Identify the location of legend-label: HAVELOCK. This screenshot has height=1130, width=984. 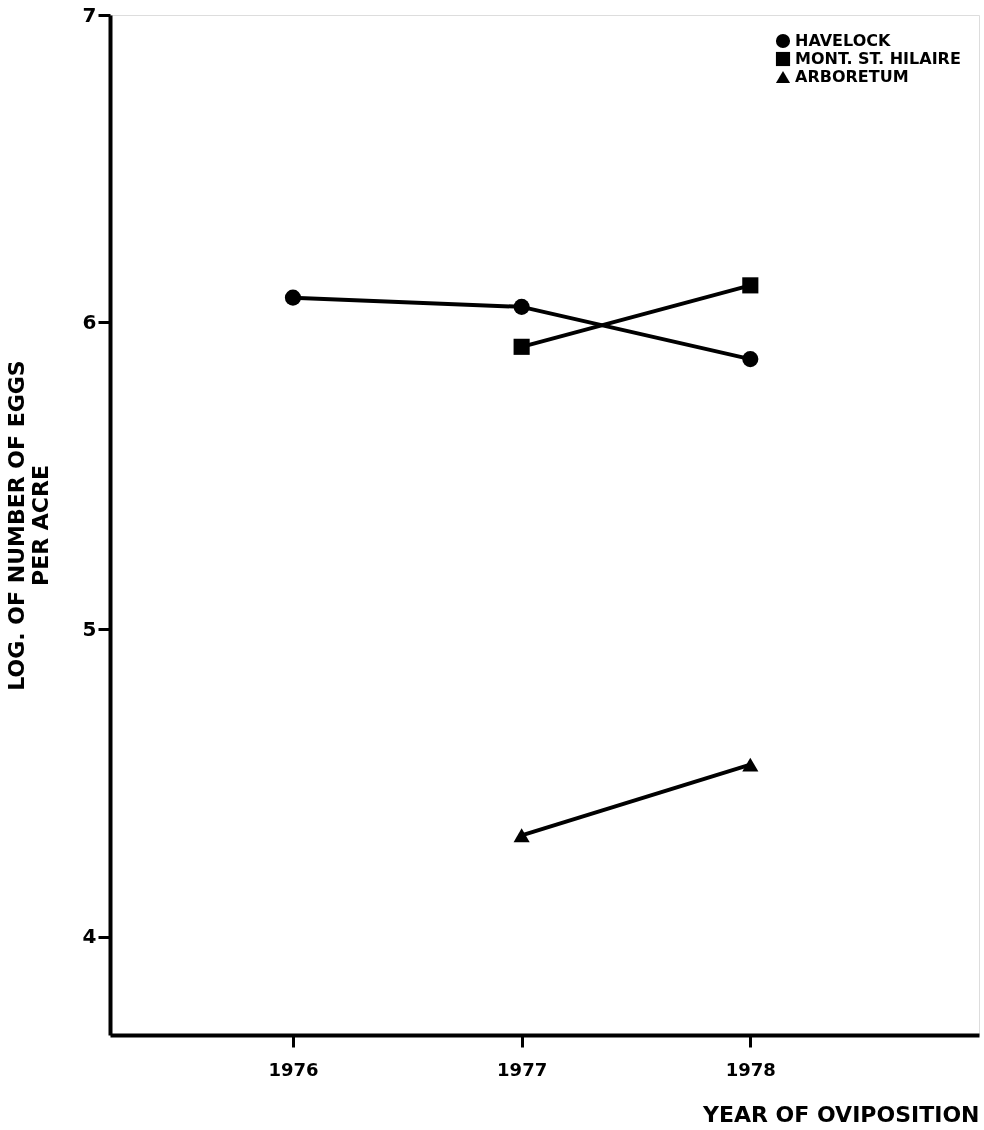
(843, 40).